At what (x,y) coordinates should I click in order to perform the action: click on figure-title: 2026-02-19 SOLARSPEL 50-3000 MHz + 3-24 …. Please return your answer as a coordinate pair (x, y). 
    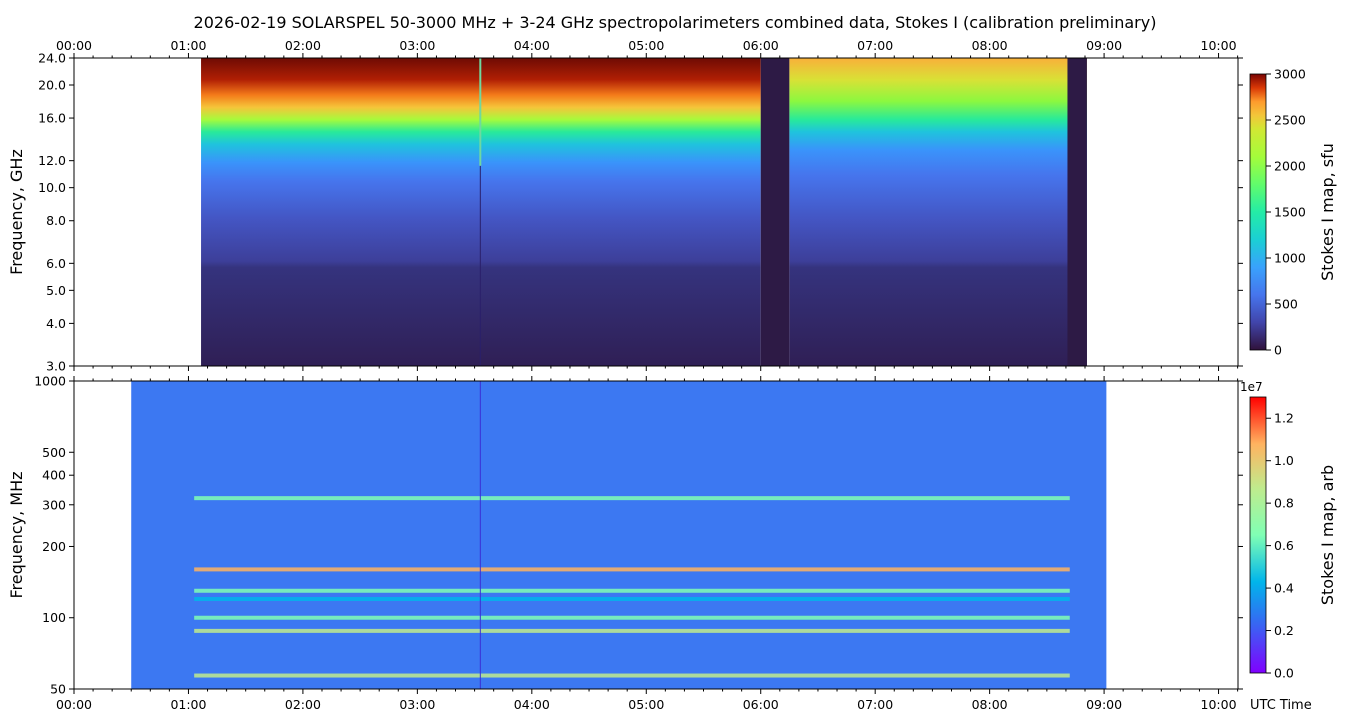
    Looking at the image, I should click on (675, 22).